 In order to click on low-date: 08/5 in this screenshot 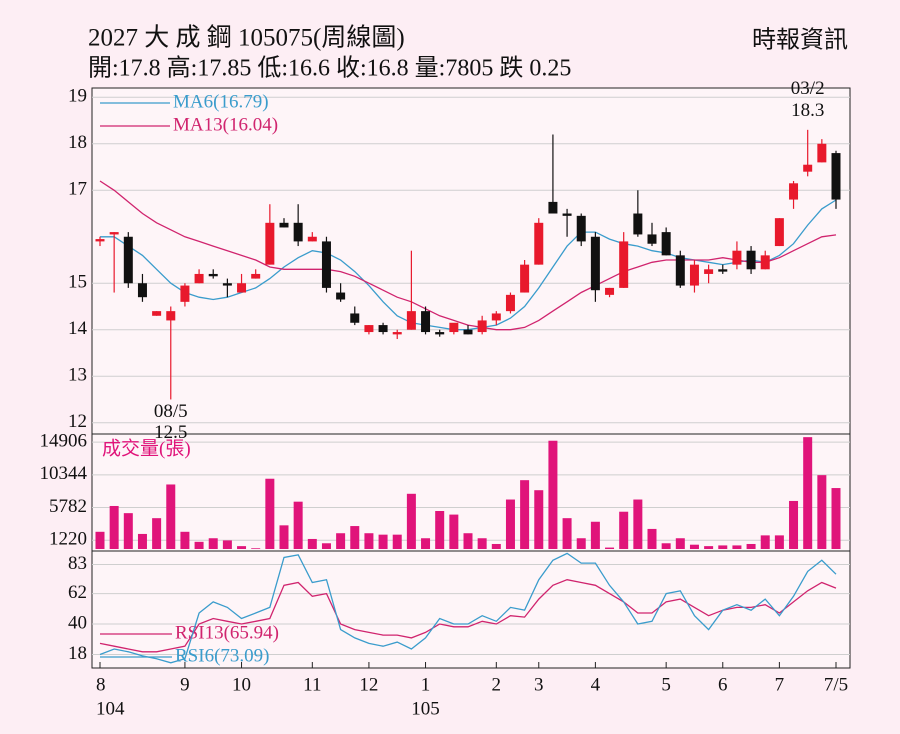, I will do `click(171, 411)`.